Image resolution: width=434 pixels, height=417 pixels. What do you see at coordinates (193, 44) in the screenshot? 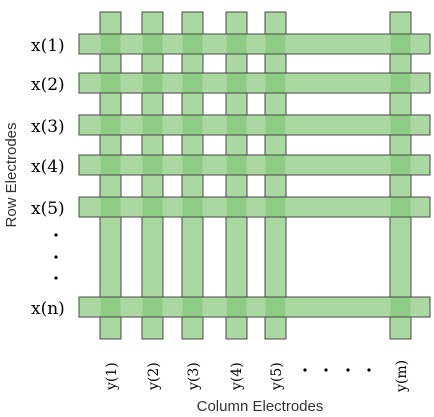
I see `crossing-r1-c3` at bounding box center [193, 44].